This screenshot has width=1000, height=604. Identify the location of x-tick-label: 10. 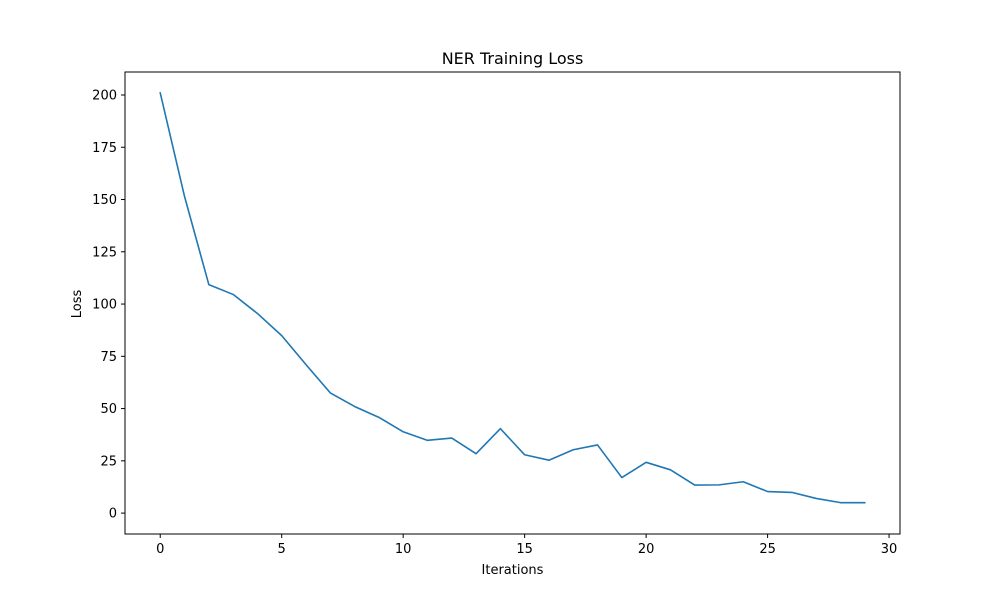
(403, 549).